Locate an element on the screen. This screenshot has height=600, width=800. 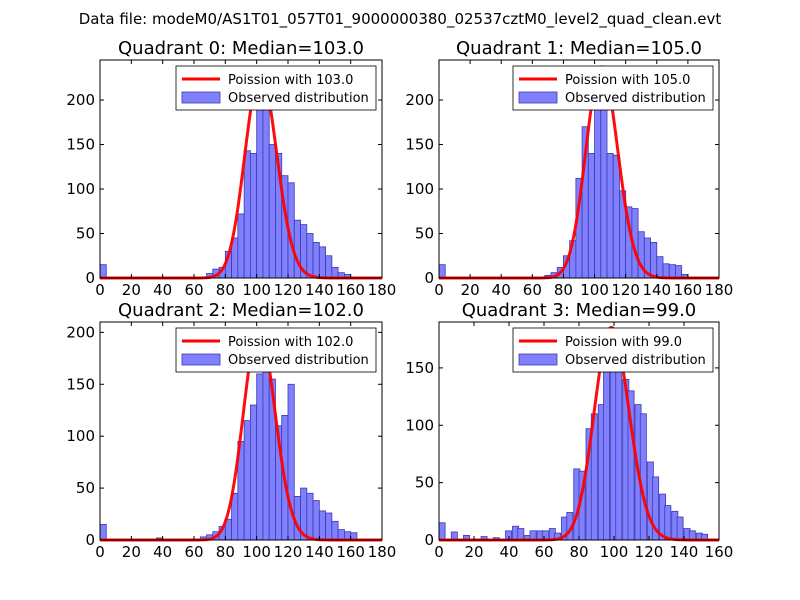
legend: Poission with 99.0 Observed distribution is located at coordinates (613, 350).